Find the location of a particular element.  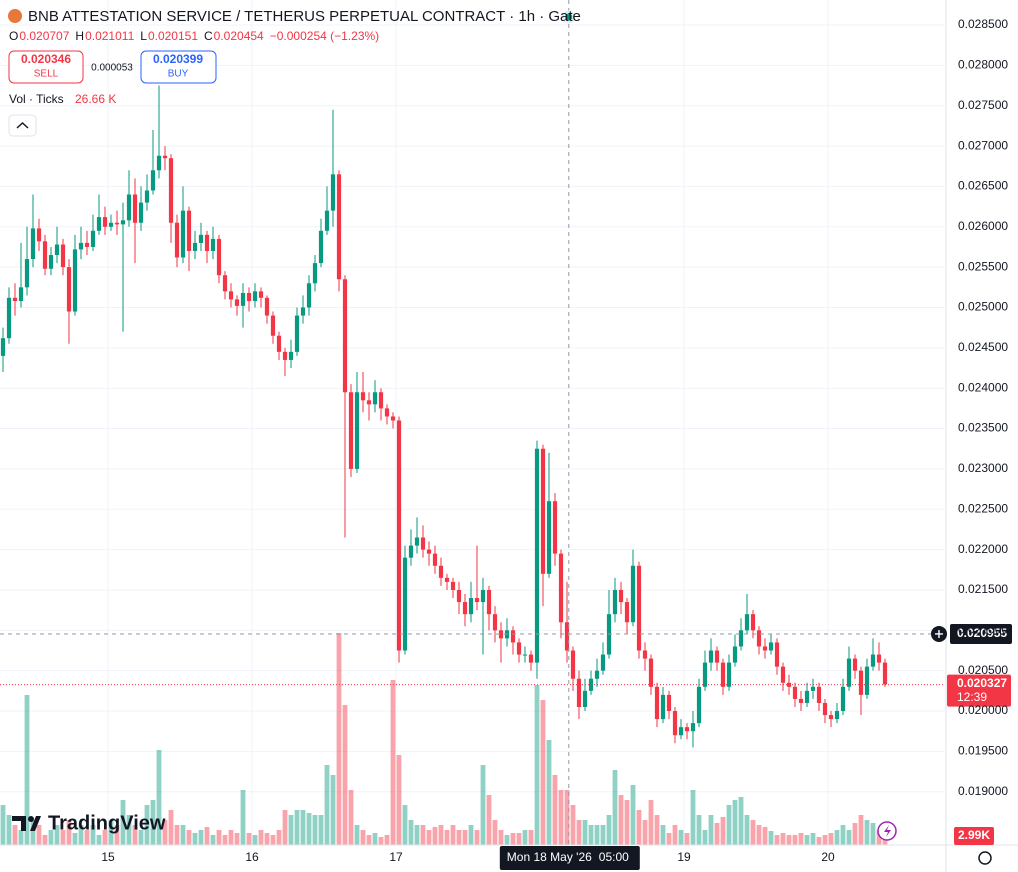

sell-price: 0.020346 is located at coordinates (46, 59).